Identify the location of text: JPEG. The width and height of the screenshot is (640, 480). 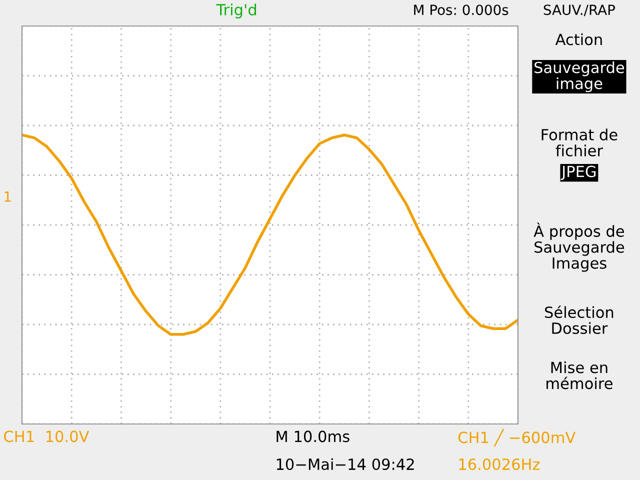
(578, 173).